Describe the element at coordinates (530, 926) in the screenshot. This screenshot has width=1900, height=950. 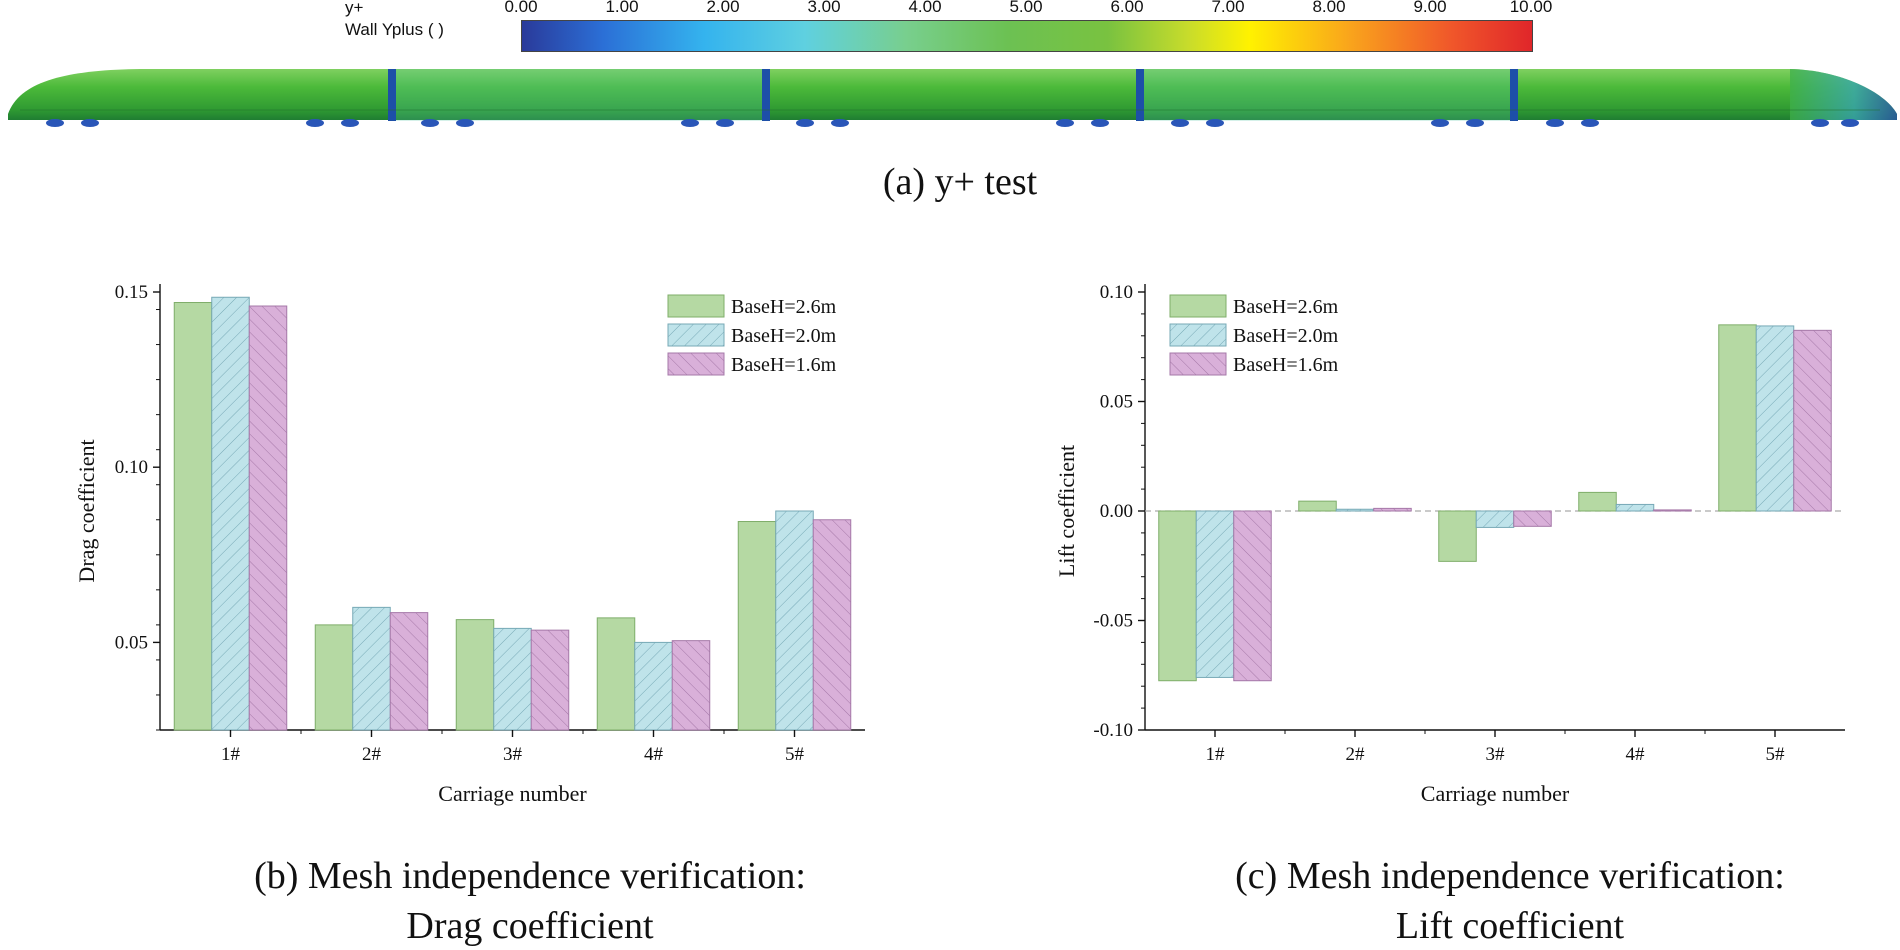
I see `caption-b-line2: Drag coefficient` at that location.